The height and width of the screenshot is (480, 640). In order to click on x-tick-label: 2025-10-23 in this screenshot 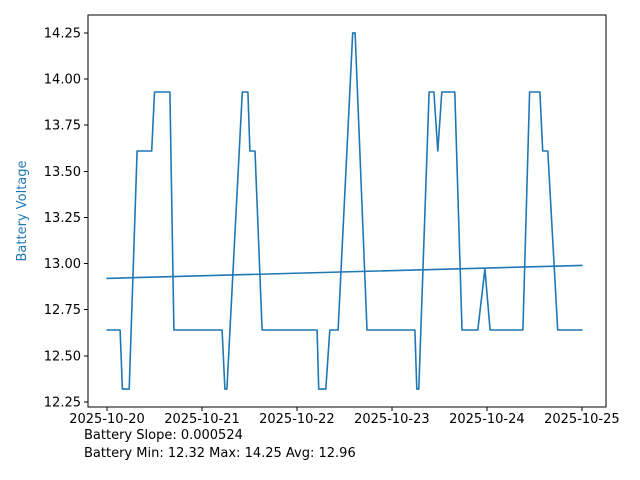, I will do `click(392, 419)`.